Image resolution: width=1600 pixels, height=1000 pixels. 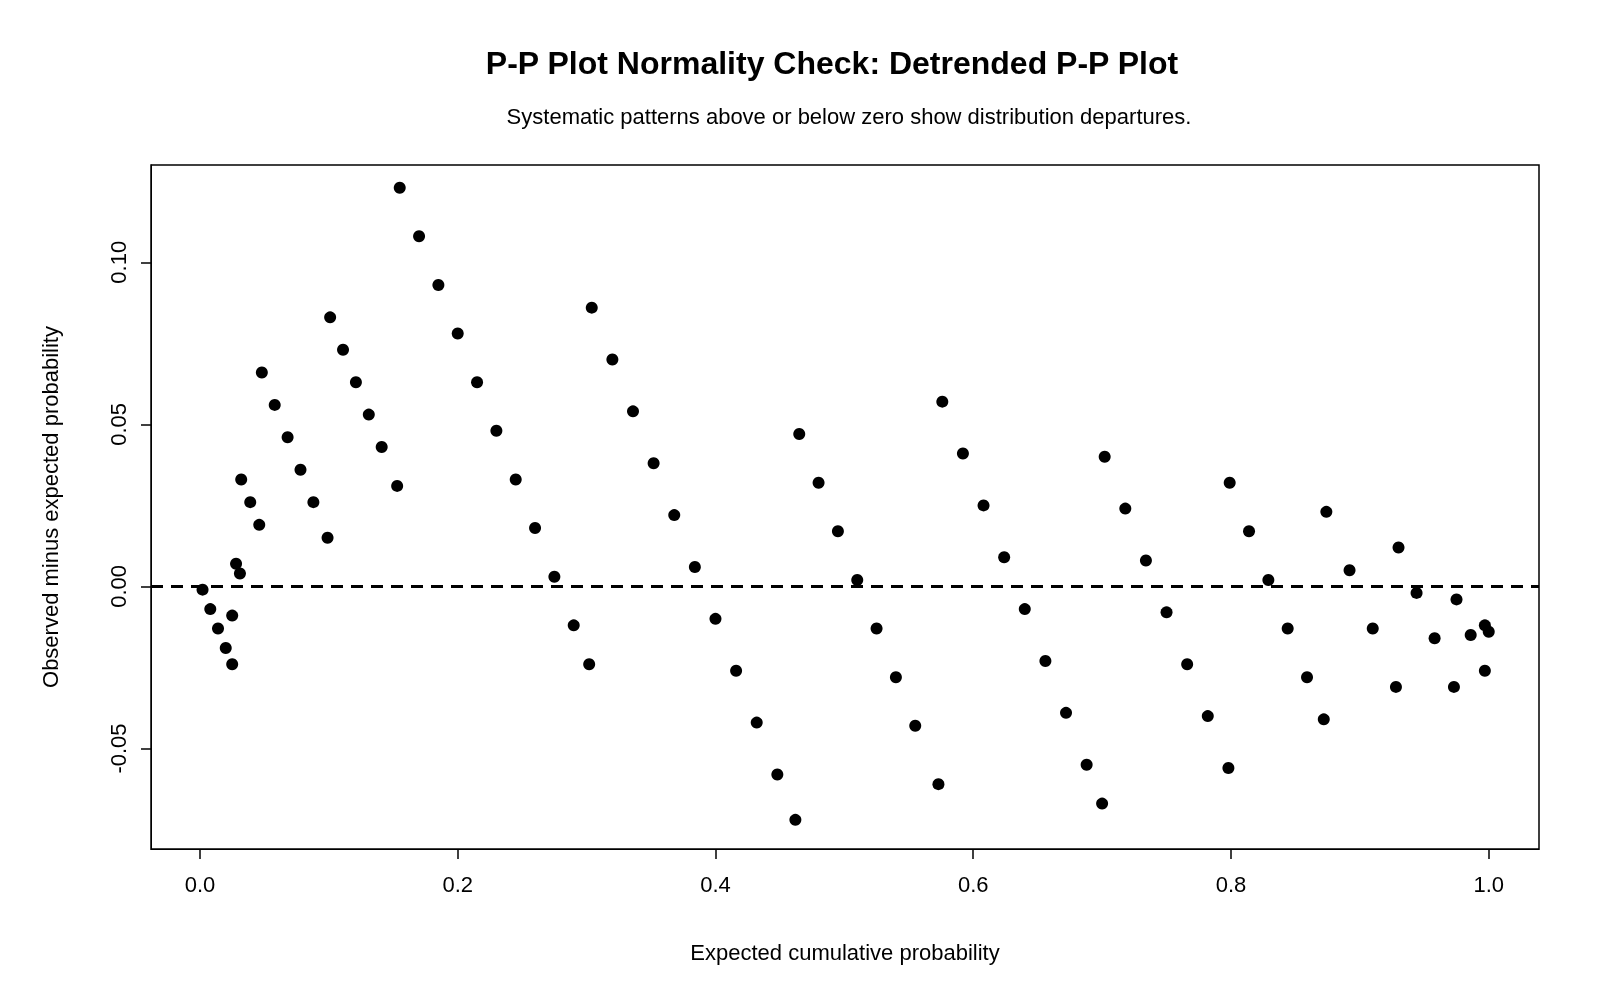 What do you see at coordinates (832, 63) in the screenshot?
I see `chart-title: P-P Plot Normality Check: Detrended P-P Plot` at bounding box center [832, 63].